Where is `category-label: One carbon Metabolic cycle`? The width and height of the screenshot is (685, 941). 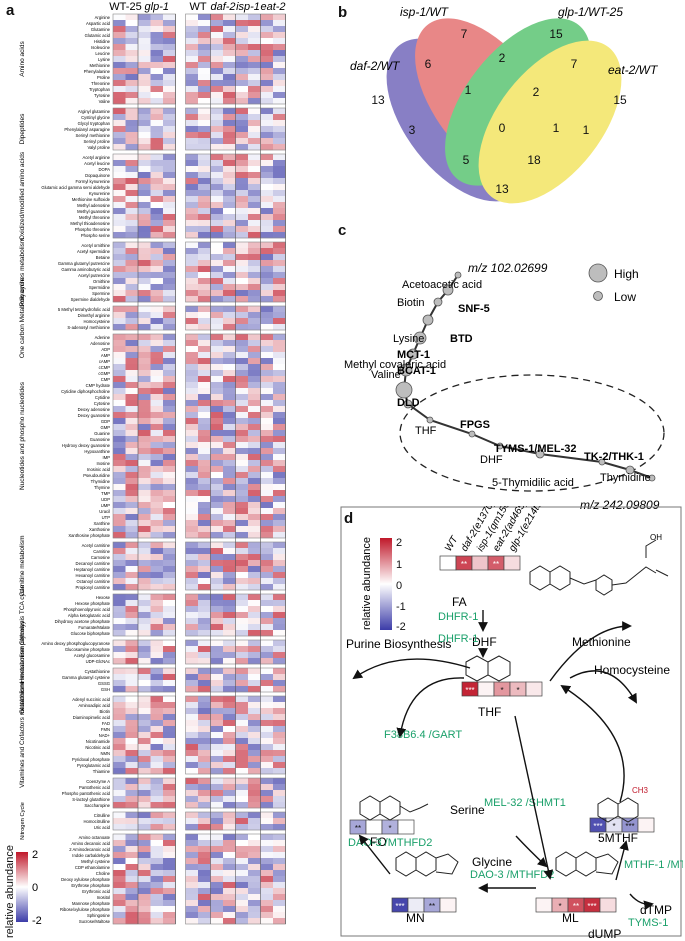 category-label: One carbon Metabolic cycle is located at coordinates (22, 318).